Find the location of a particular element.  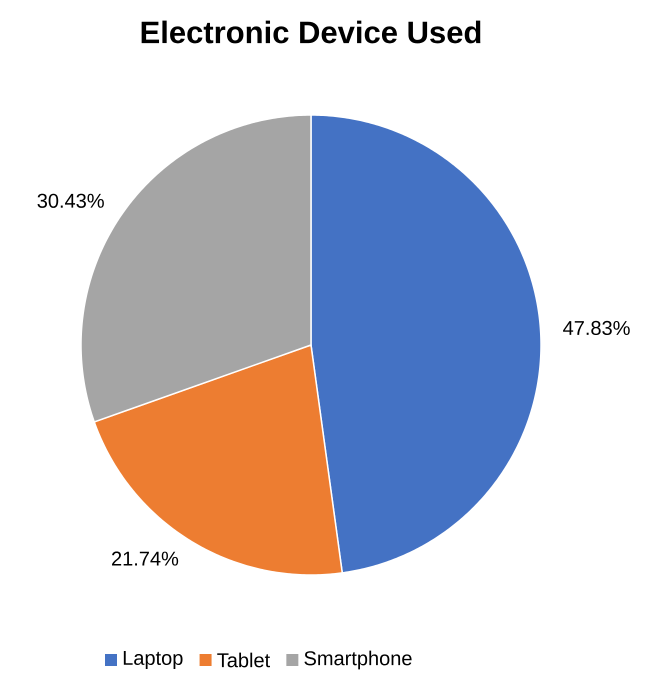

legend-label: Laptop is located at coordinates (153, 660).